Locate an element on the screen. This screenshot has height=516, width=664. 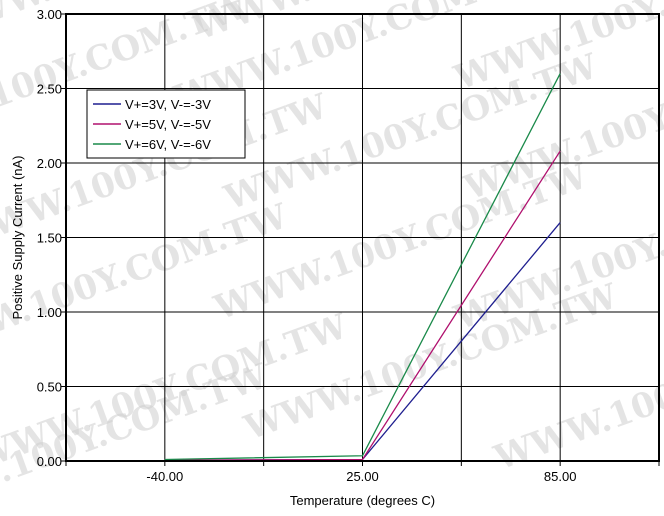
x-axis-title: Temperature (degrees C) is located at coordinates (362, 500).